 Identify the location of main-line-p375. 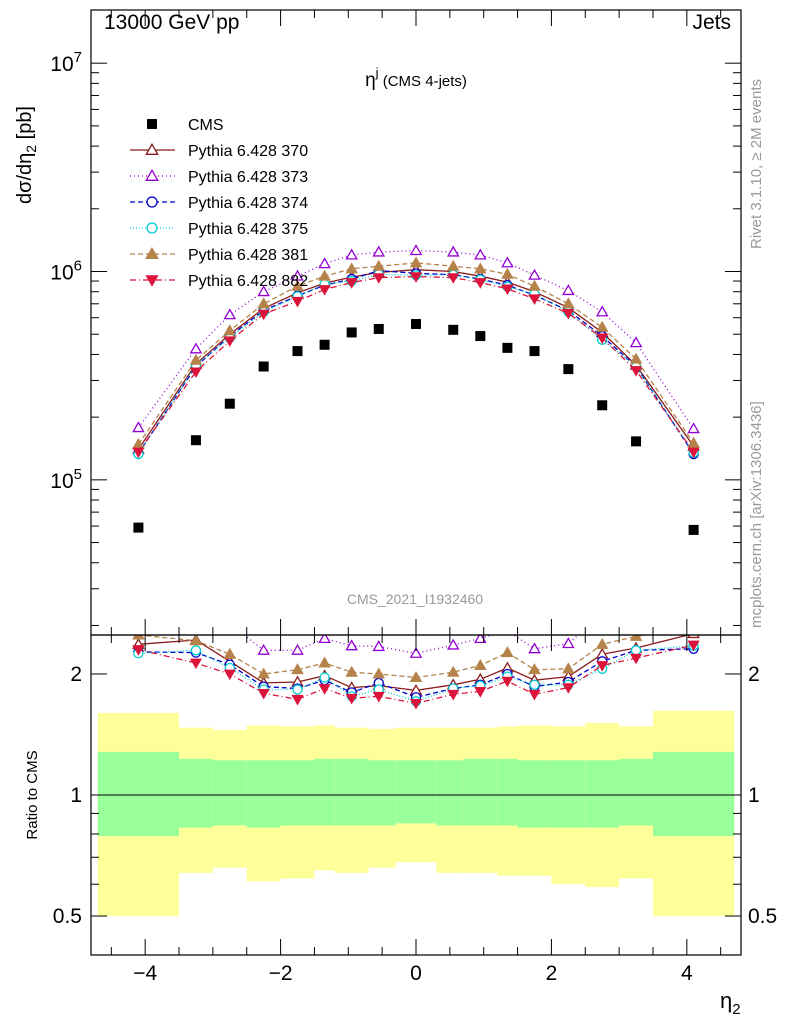
(416, 364).